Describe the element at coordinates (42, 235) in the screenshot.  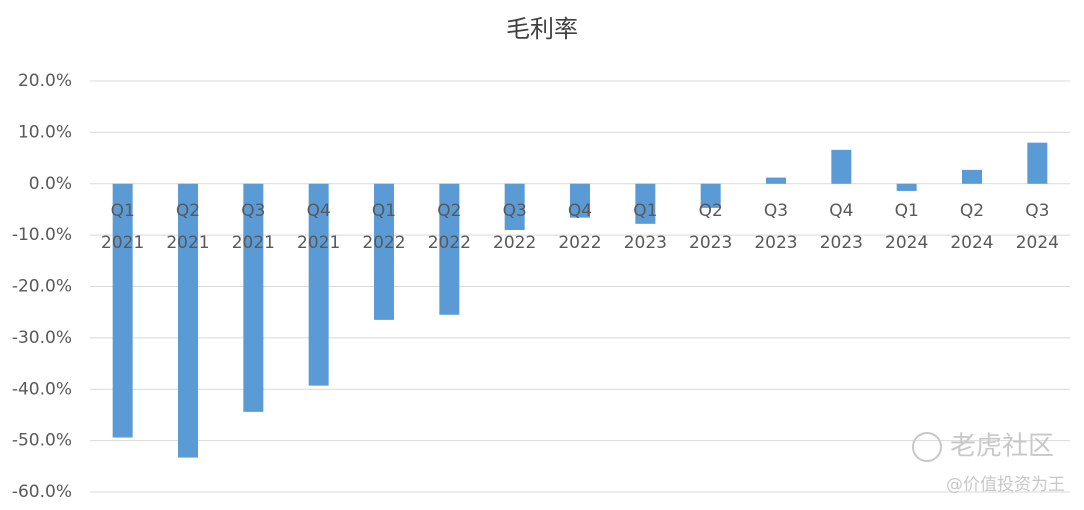
I see `y-tick-label: -10.0%` at that location.